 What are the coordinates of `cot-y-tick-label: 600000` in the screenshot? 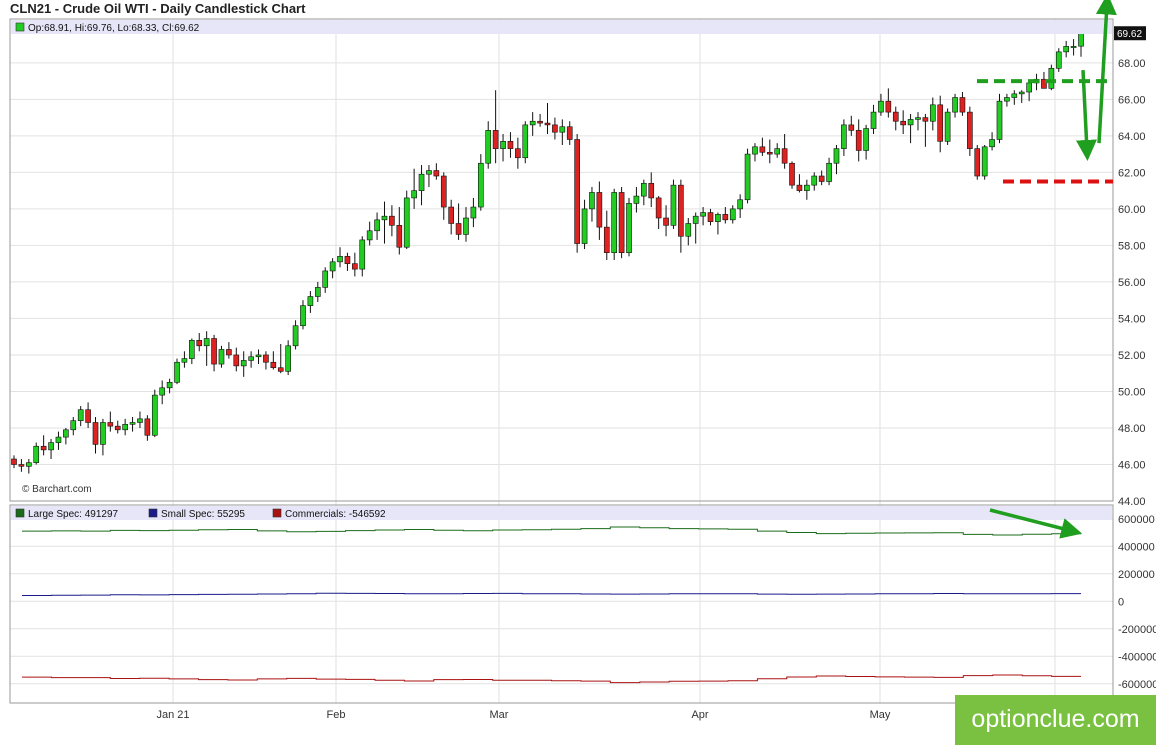 It's located at (1136, 520).